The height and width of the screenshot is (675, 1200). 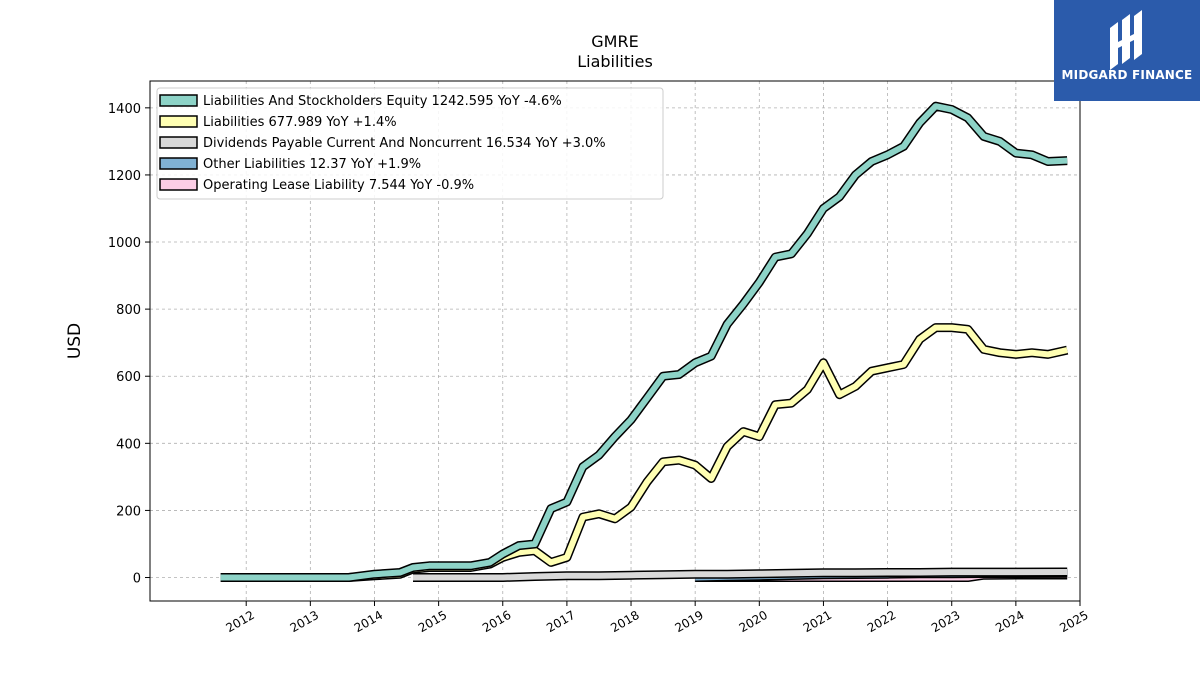 I want to click on chart-subtitle: Liabilities, so click(x=615, y=61).